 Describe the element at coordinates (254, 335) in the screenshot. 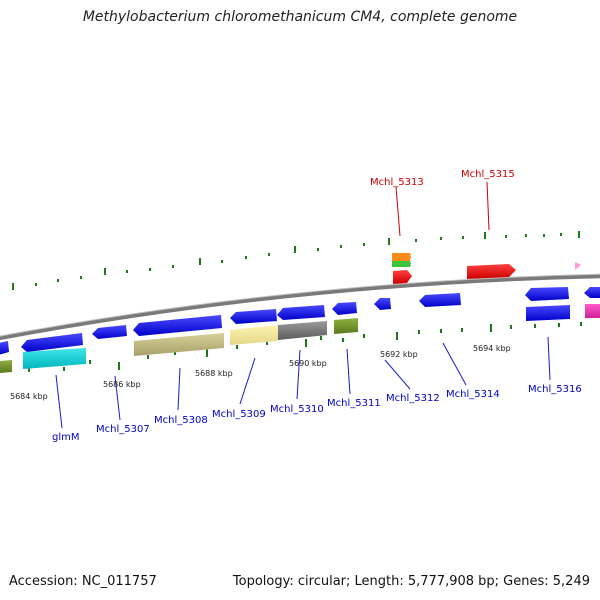

I see `gene-mchl-5309-category` at that location.